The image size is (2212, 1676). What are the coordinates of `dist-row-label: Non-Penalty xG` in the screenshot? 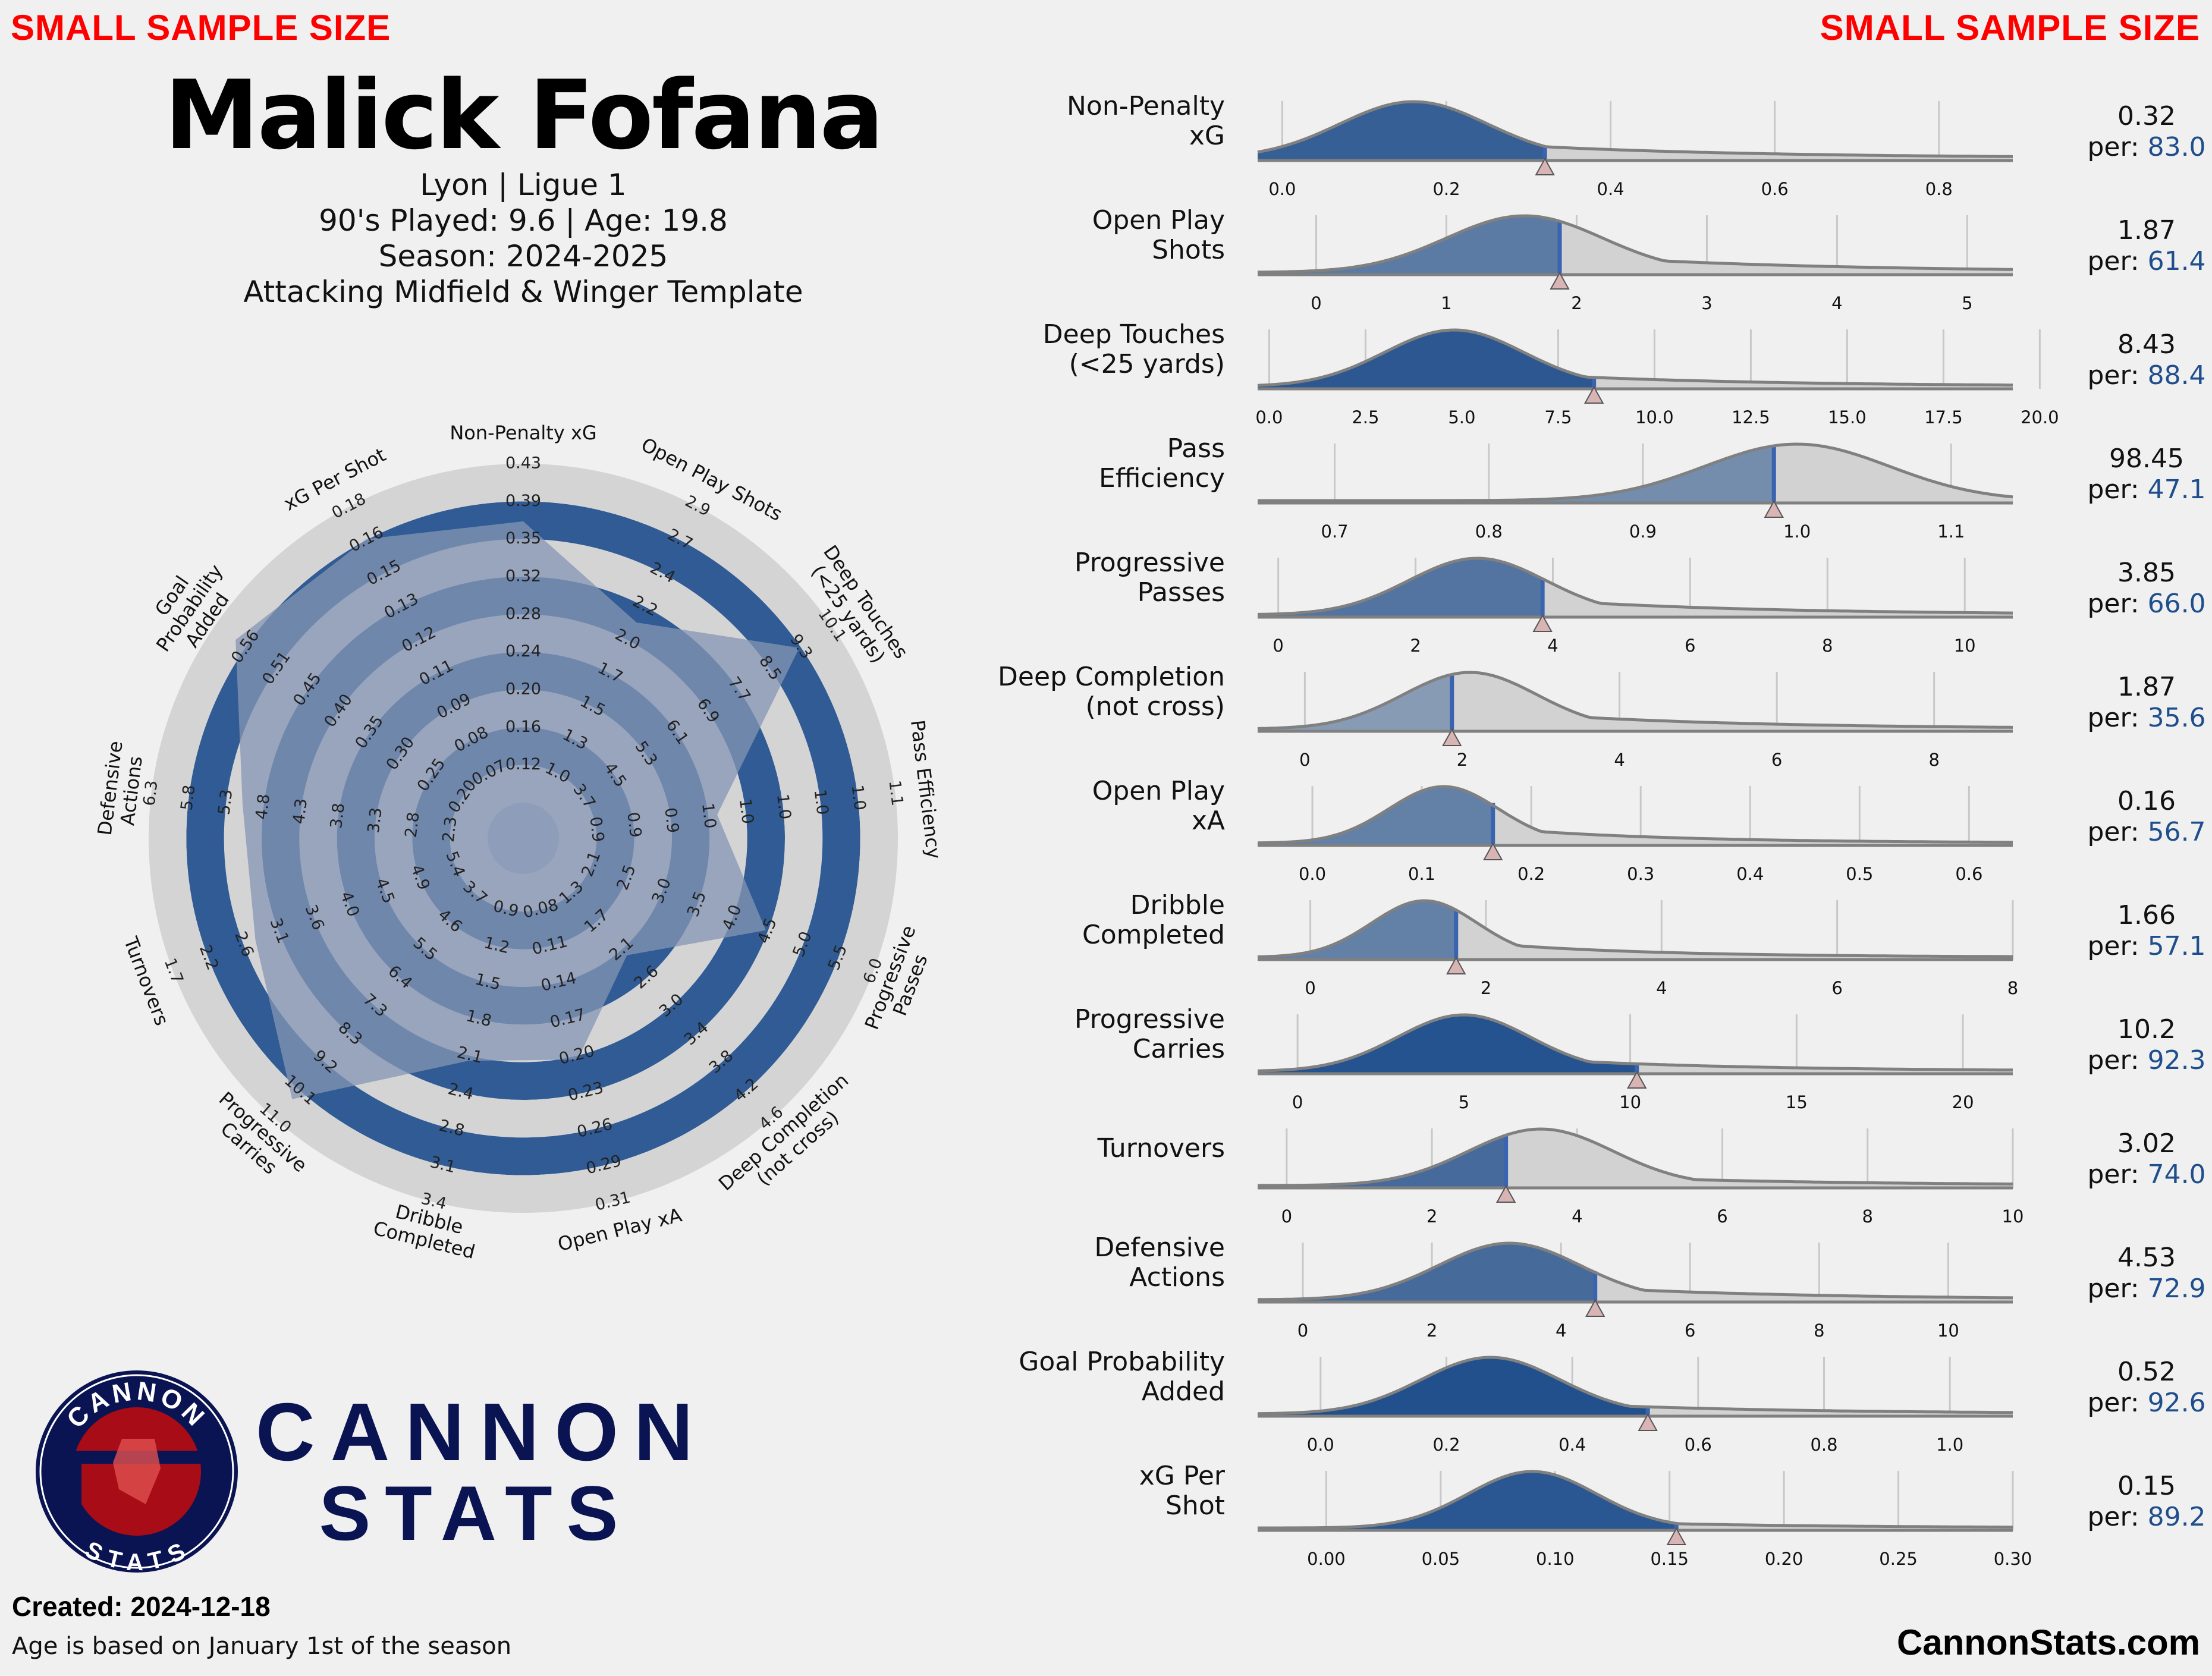 It's located at (1146, 121).